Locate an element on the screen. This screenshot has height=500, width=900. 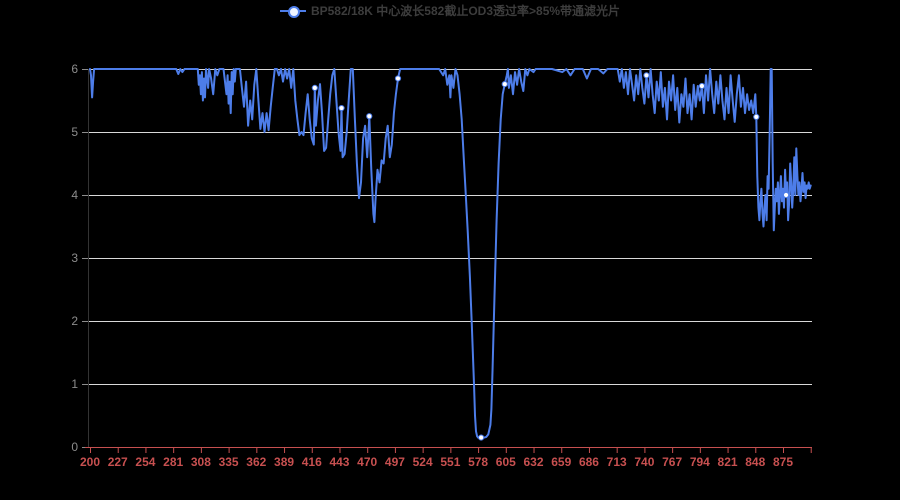
x-axis-label: 686 is located at coordinates (589, 462).